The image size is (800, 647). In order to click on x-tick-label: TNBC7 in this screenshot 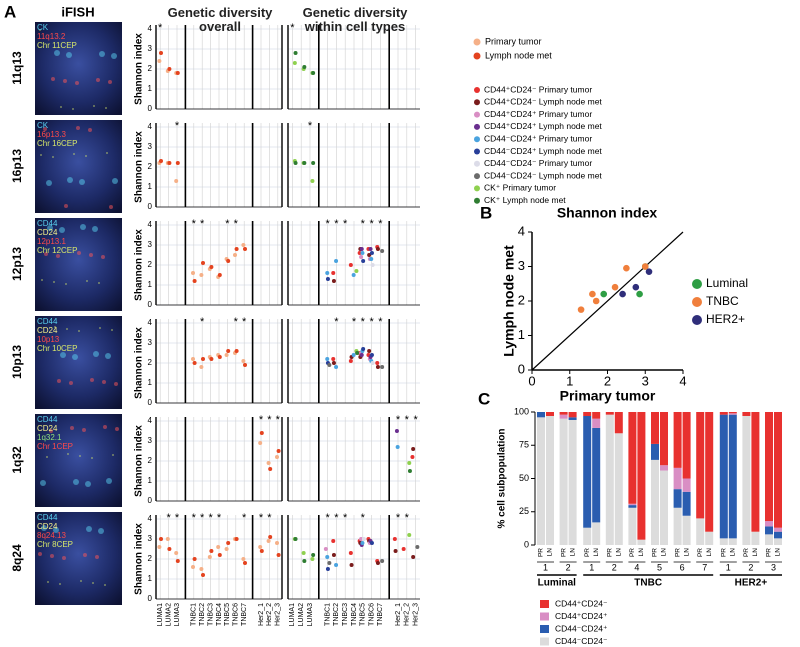, I will do `click(244, 614)`.